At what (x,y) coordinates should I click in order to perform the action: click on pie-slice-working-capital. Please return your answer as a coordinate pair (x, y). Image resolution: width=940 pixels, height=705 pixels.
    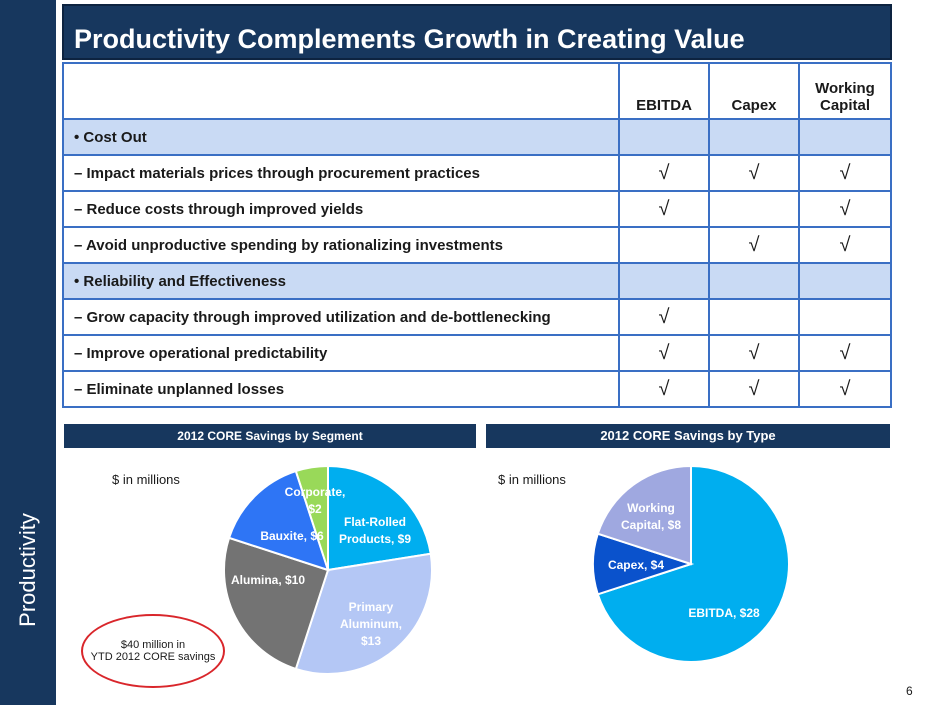
    Looking at the image, I should click on (644, 515).